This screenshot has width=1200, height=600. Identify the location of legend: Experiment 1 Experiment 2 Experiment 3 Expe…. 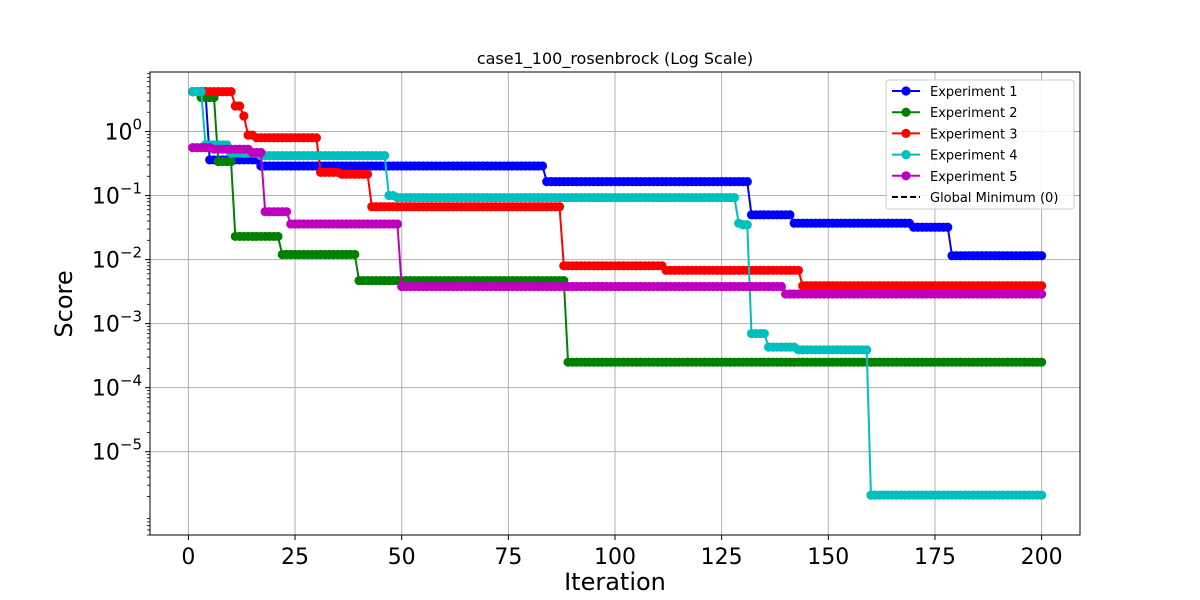
(980, 144).